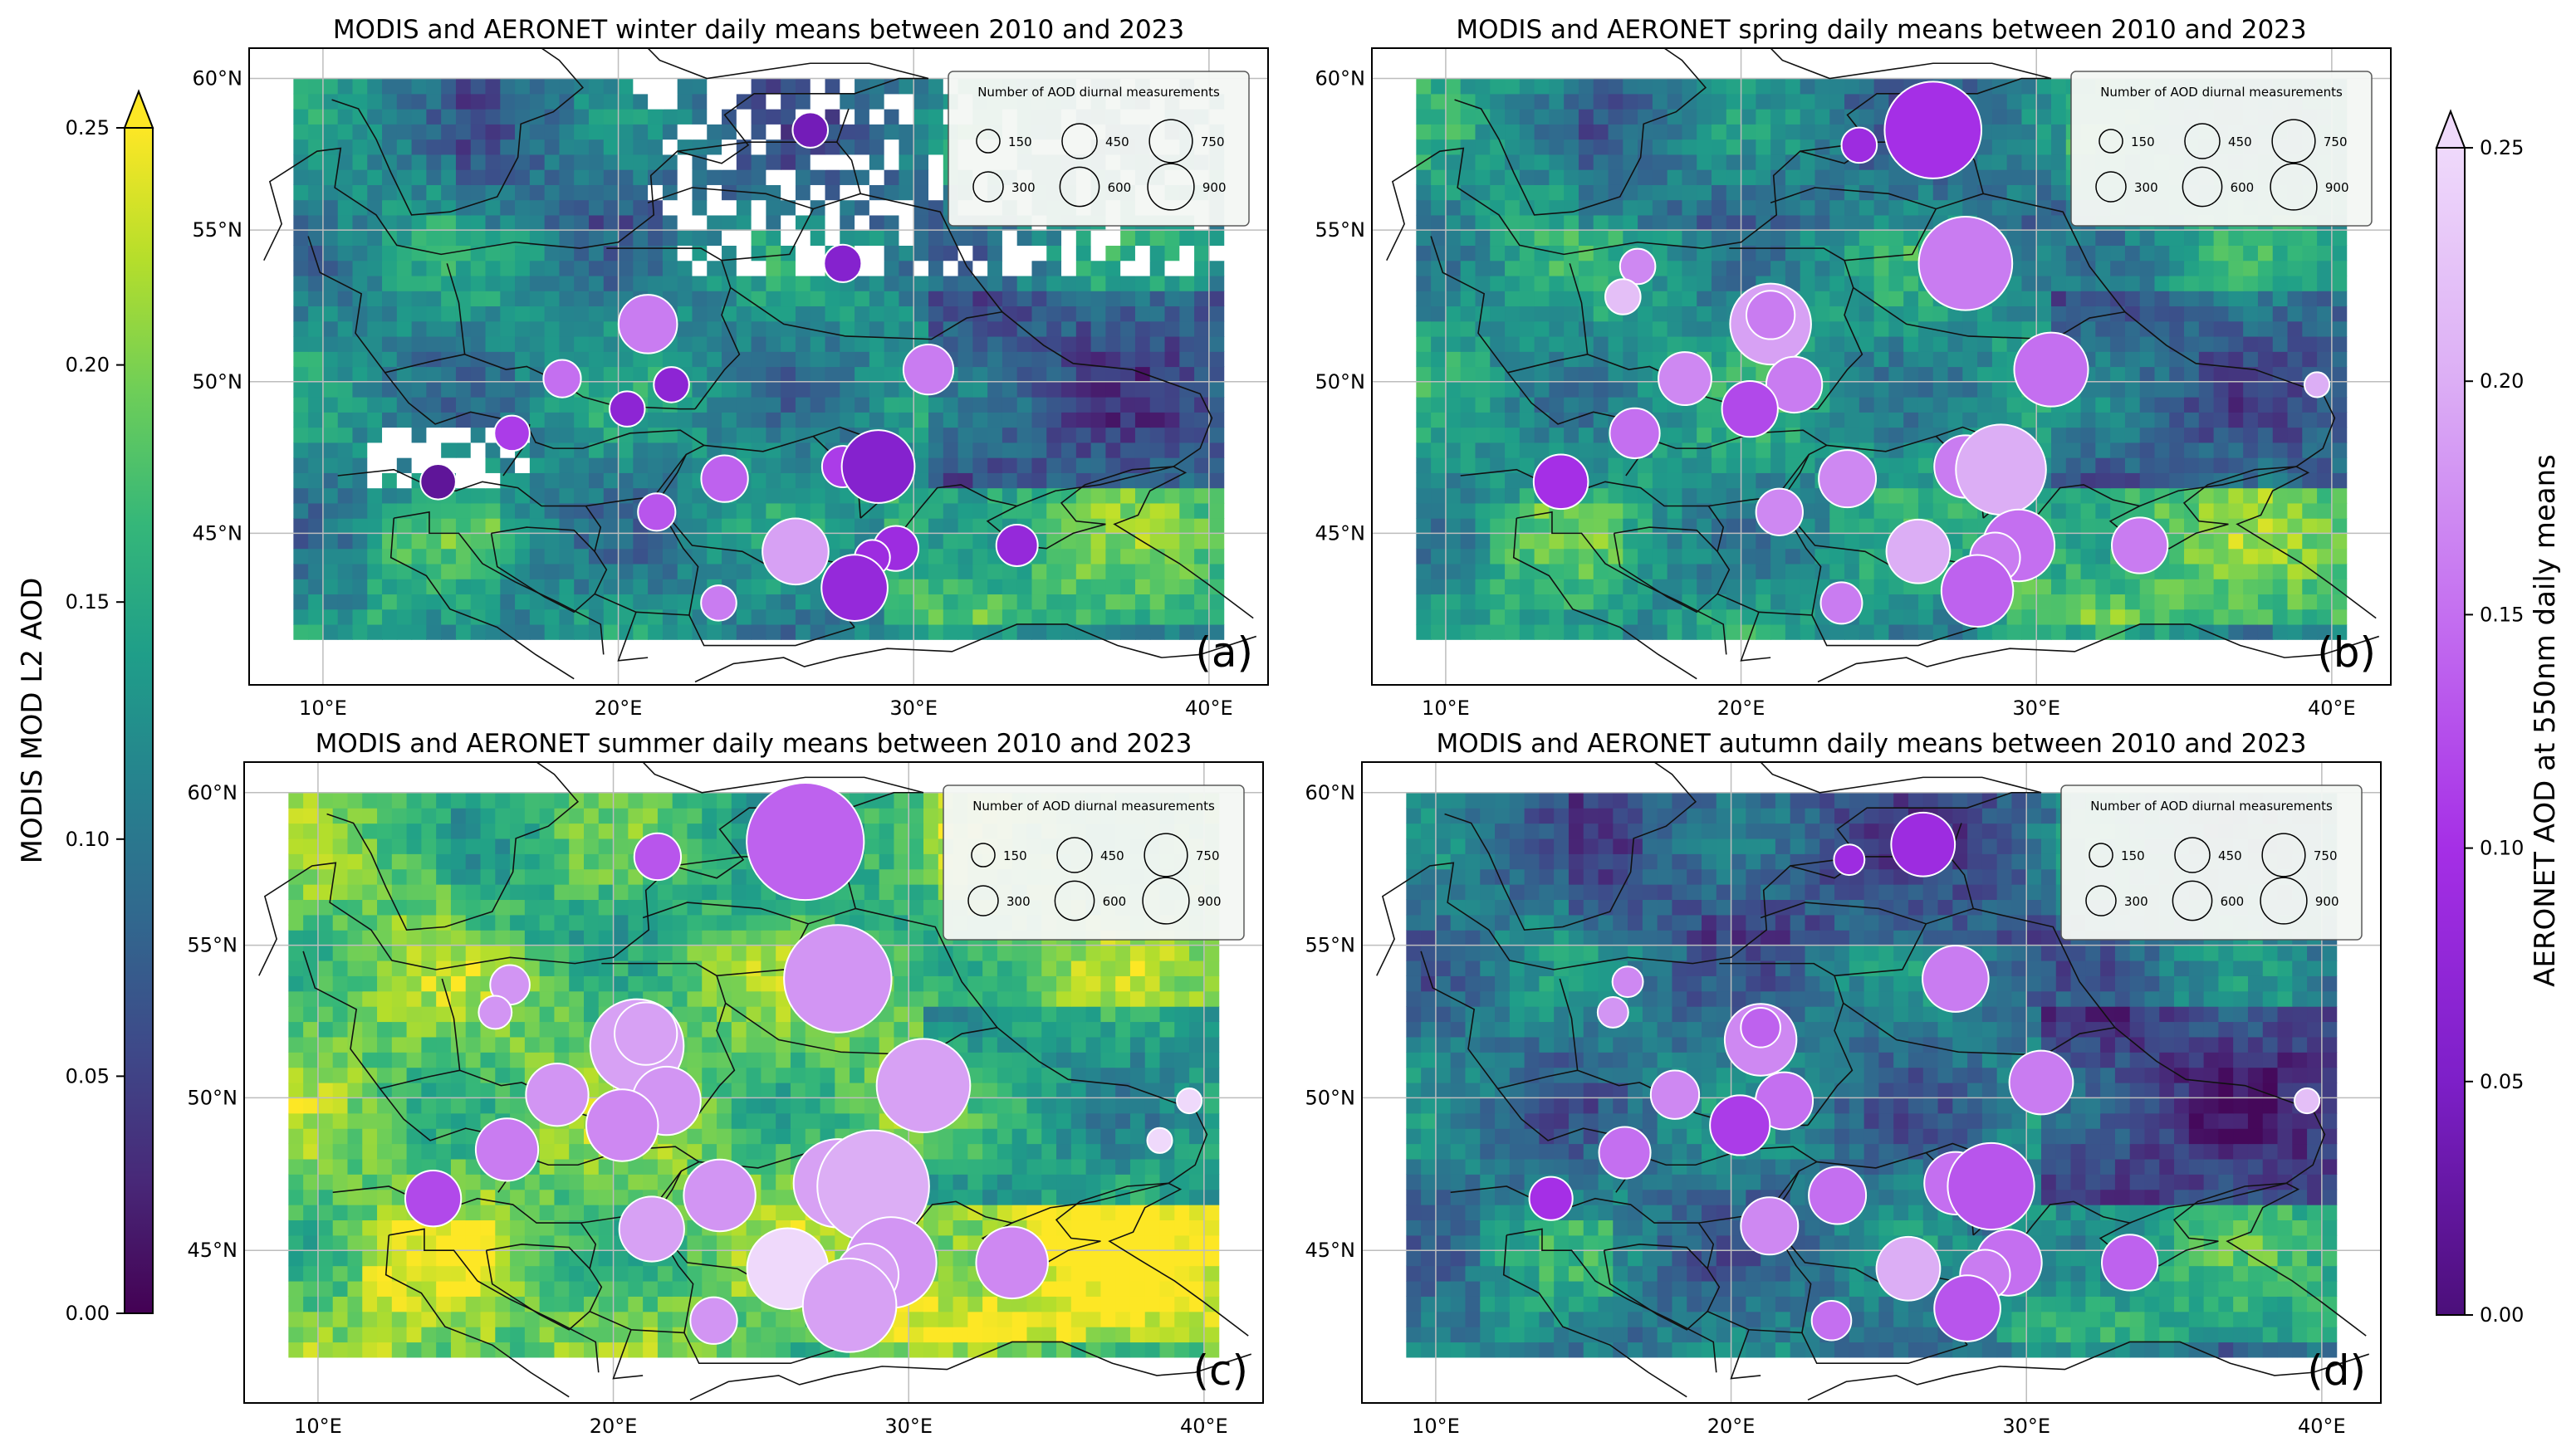 This screenshot has height=1437, width=2576. What do you see at coordinates (2026, 1426) in the screenshot?
I see `x-tick-label: 30°E` at bounding box center [2026, 1426].